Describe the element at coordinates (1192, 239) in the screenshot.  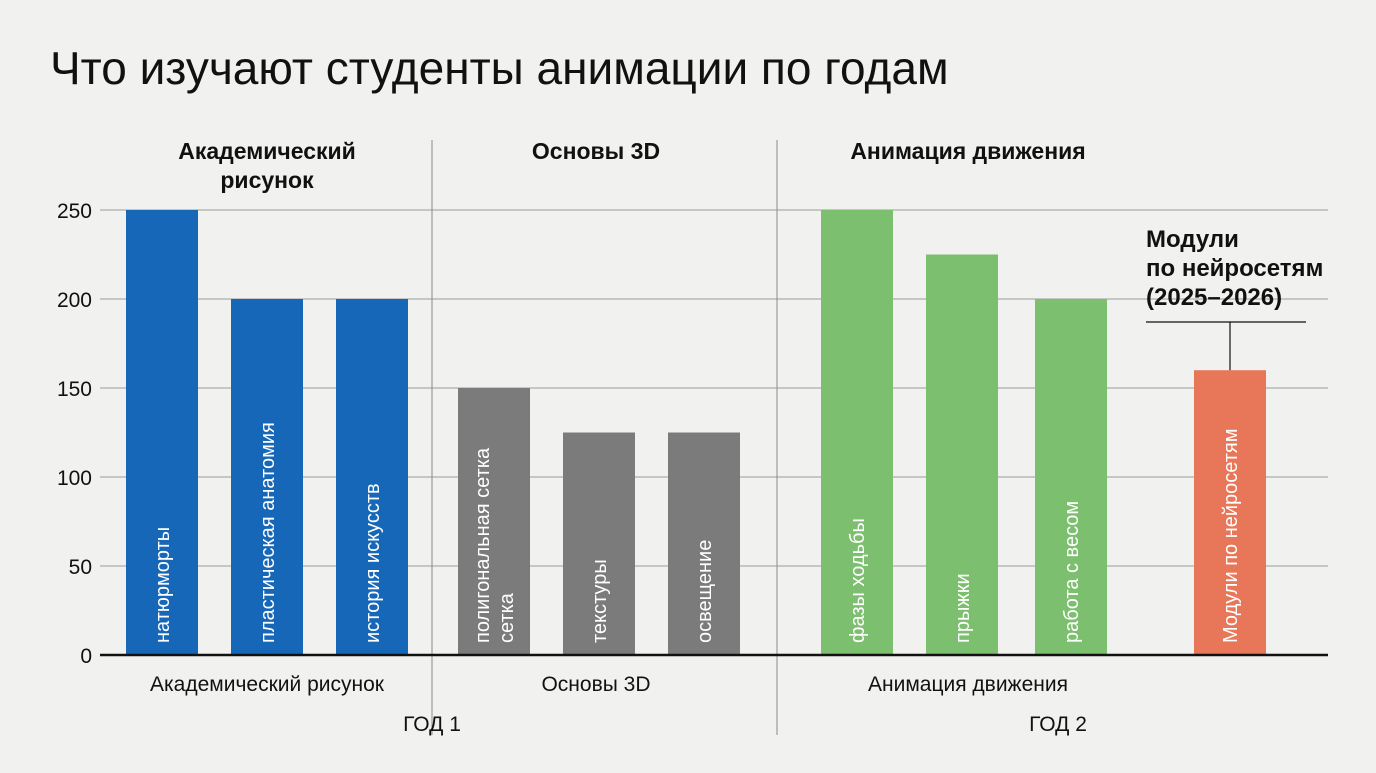
I see `callout-label: Модули` at that location.